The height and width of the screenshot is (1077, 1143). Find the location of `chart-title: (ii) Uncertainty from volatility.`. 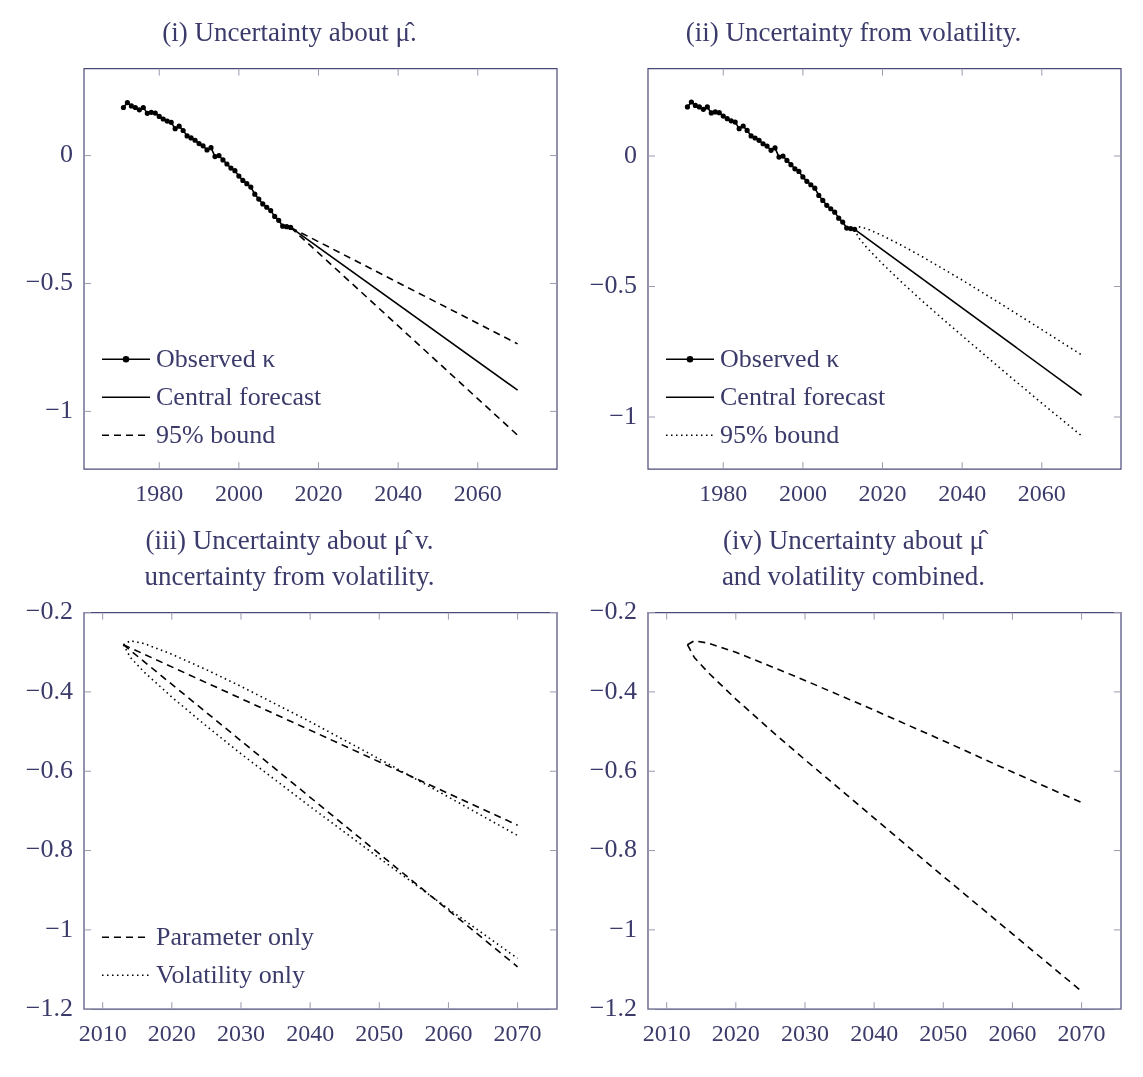

chart-title: (ii) Uncertainty from volatility. is located at coordinates (853, 32).